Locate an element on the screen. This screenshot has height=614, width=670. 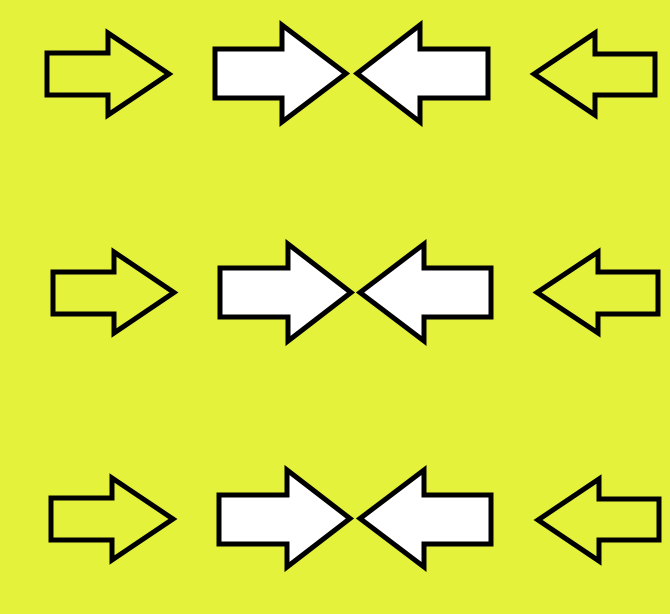
row-2-inner-left-arrow-icon is located at coordinates (286, 292).